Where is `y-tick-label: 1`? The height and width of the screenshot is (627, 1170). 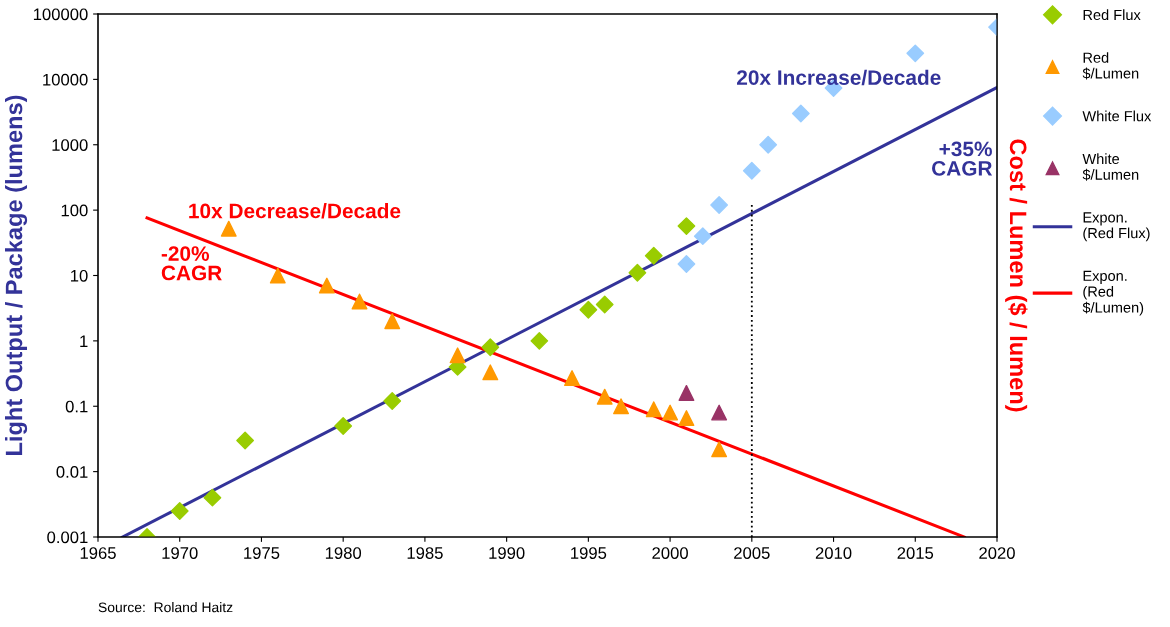
y-tick-label: 1 is located at coordinates (84, 341).